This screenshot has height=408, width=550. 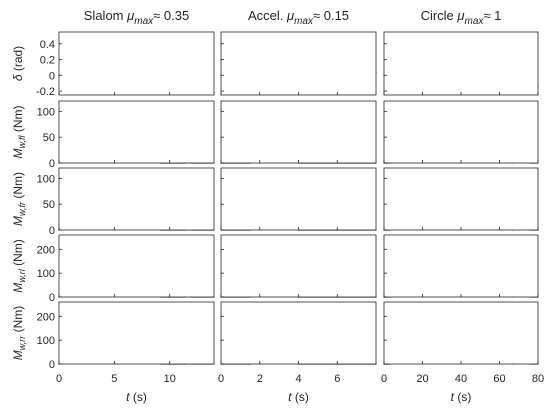 I want to click on x-tick-label: 10, so click(x=170, y=379).